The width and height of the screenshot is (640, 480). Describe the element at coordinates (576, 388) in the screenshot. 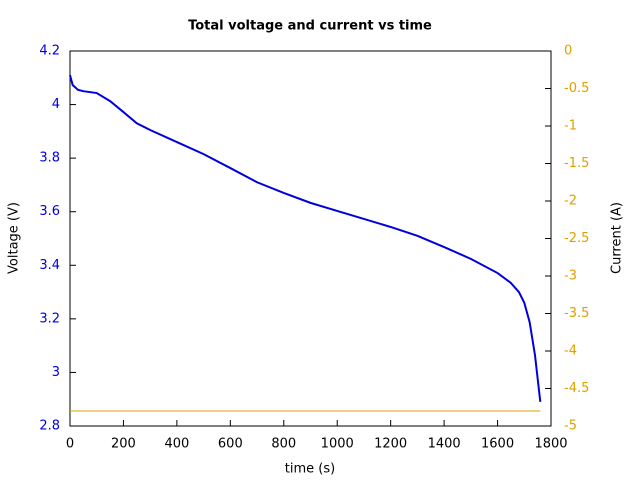

I see `y2-tick-label: -4.5` at that location.